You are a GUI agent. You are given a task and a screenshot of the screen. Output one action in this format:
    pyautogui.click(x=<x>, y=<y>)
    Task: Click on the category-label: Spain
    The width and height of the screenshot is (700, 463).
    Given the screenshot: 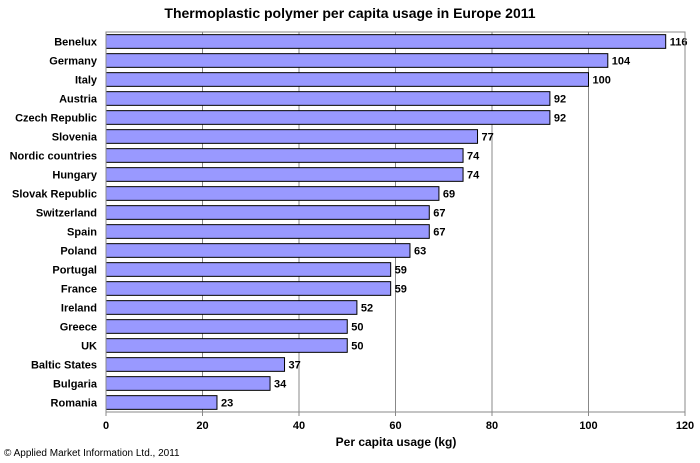 What is the action you would take?
    pyautogui.click(x=82, y=233)
    